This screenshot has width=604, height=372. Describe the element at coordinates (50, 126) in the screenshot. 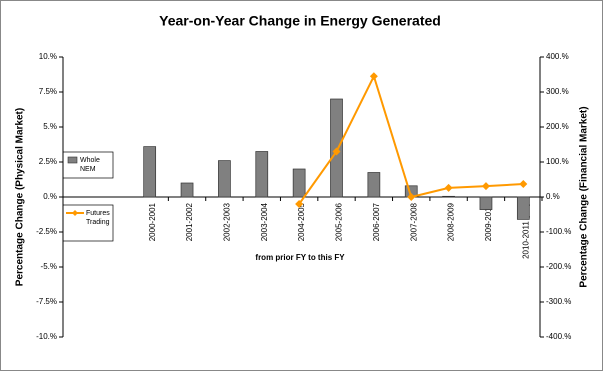

I see `y-tick-label: 5.%` at that location.